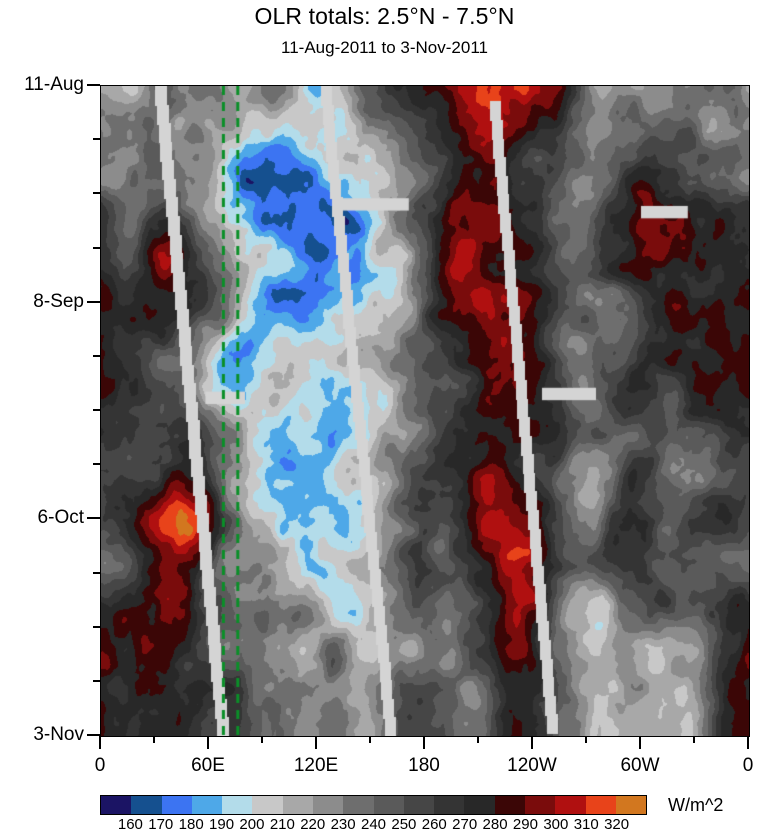  I want to click on colorbar-tick-label: 180, so click(191, 824).